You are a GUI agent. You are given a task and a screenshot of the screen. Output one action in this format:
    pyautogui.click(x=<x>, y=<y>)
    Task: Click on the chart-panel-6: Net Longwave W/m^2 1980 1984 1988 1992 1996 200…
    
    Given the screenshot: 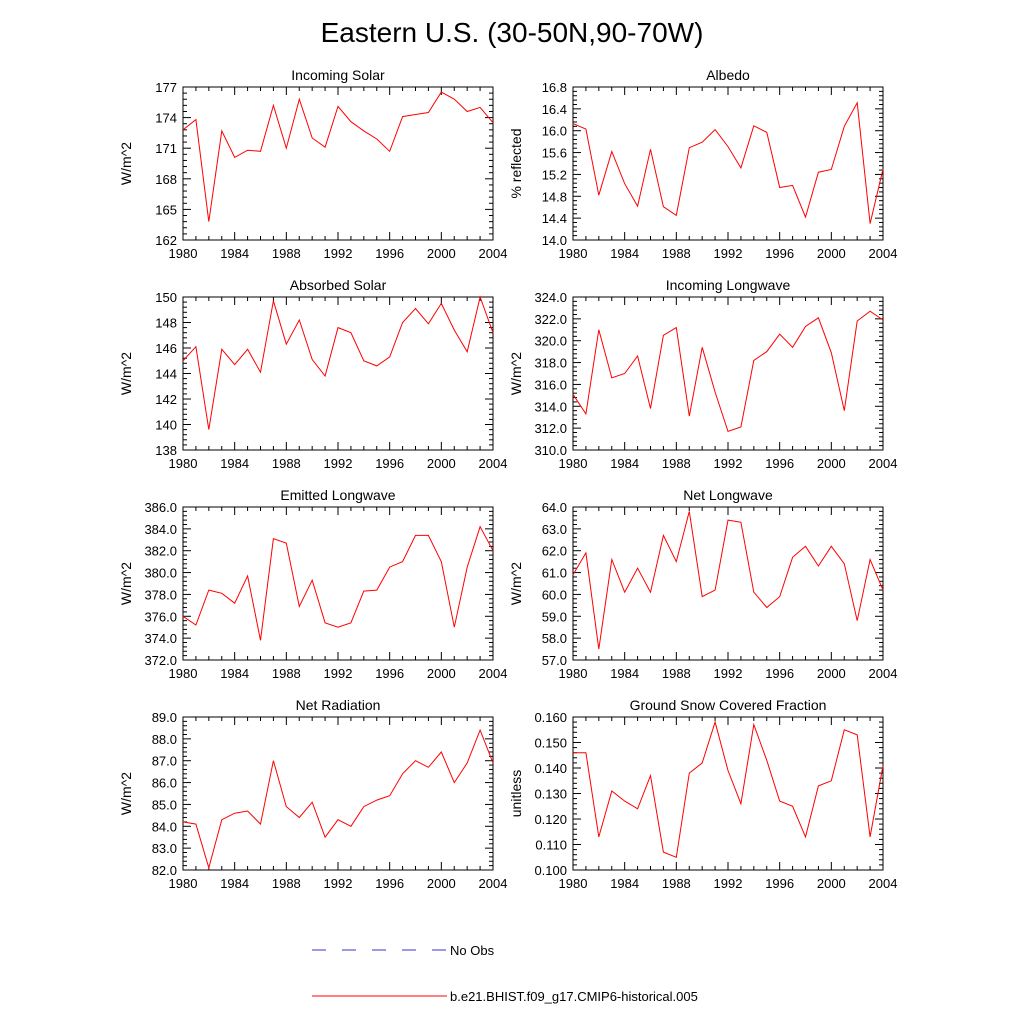 What is the action you would take?
    pyautogui.click(x=702, y=584)
    